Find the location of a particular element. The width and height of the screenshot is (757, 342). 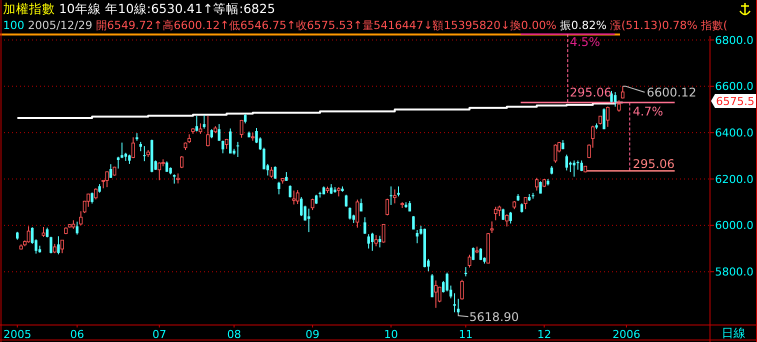

y-tick-label: 5800.0 is located at coordinates (734, 272).